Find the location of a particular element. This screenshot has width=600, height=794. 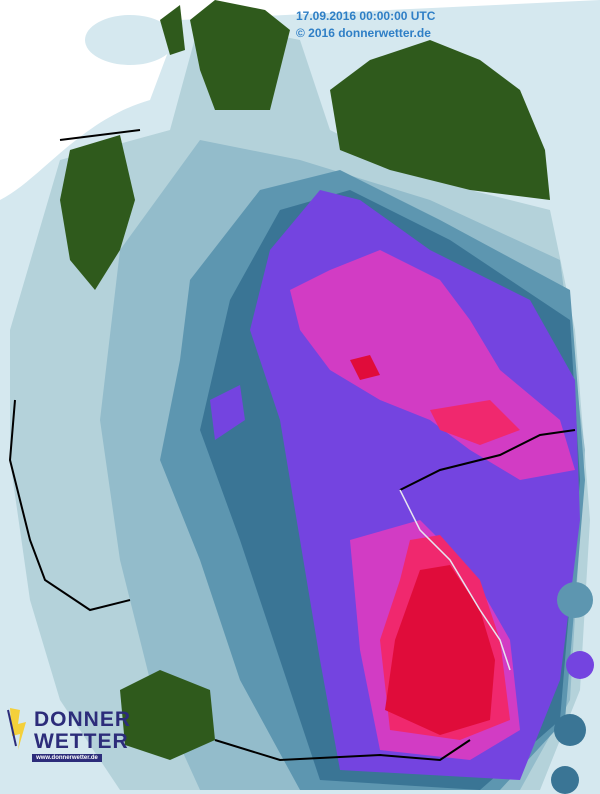

donnerwetter-logo: DONNER WETTER www.donnerwetter.de is located at coordinates (68, 736).